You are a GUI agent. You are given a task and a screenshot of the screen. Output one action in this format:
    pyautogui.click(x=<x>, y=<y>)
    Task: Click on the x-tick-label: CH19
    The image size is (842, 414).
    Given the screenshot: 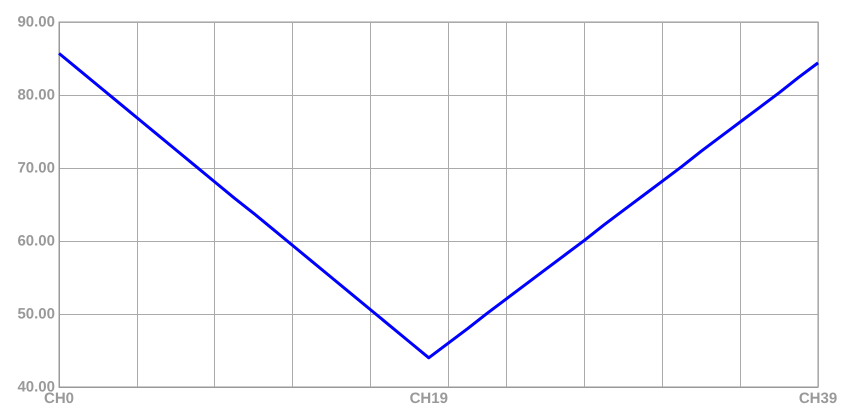 What is the action you would take?
    pyautogui.click(x=429, y=398)
    